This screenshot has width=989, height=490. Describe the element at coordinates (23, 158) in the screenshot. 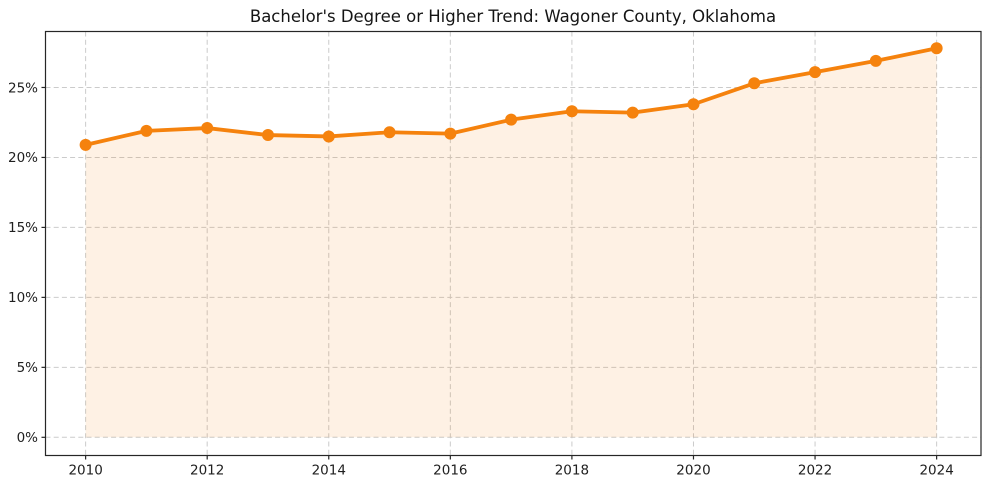

I see `y-tick-label: 20%` at that location.